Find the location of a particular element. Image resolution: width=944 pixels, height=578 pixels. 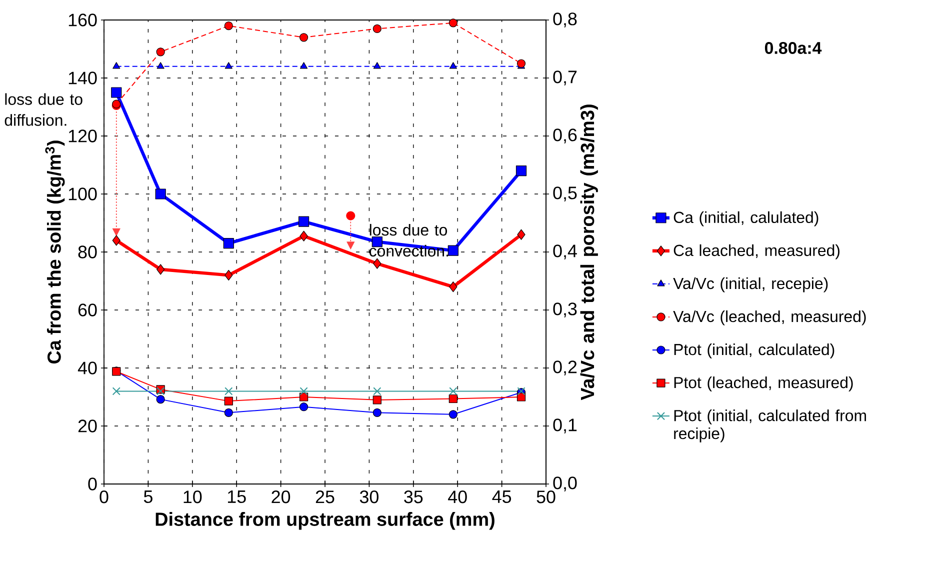

x-tick-label: 50 is located at coordinates (546, 497).